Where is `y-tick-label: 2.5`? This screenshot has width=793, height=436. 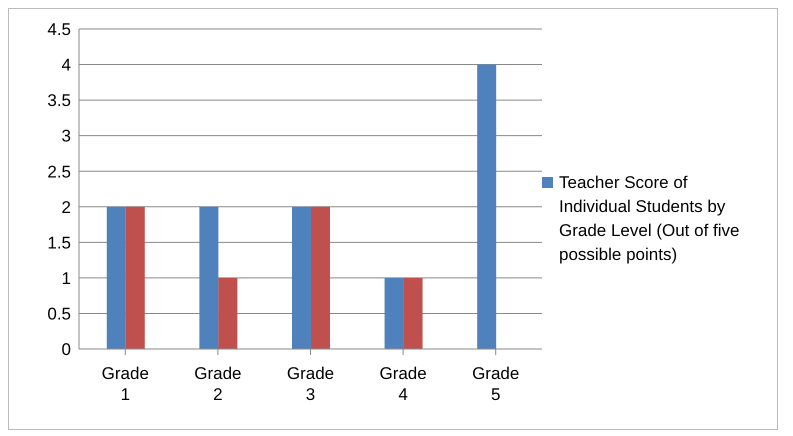 y-tick-label: 2.5 is located at coordinates (59, 172).